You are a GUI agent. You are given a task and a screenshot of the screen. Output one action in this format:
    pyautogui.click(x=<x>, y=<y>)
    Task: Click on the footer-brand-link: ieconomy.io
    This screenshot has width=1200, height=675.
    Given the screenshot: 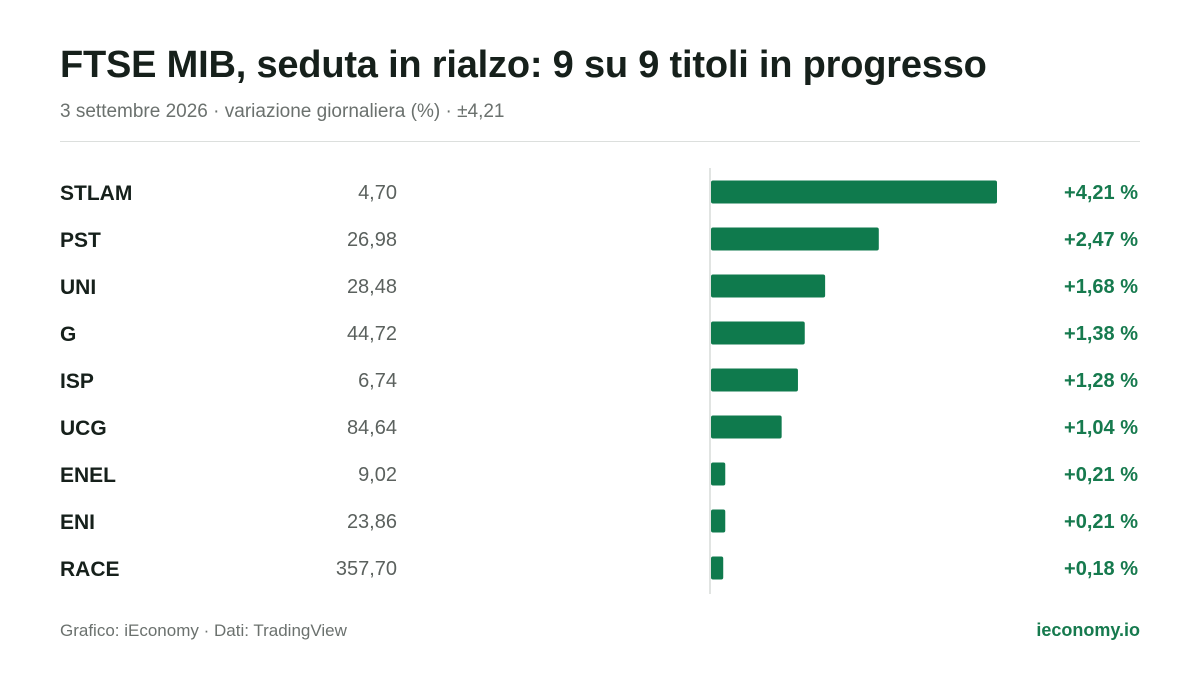 What is the action you would take?
    pyautogui.click(x=1088, y=630)
    